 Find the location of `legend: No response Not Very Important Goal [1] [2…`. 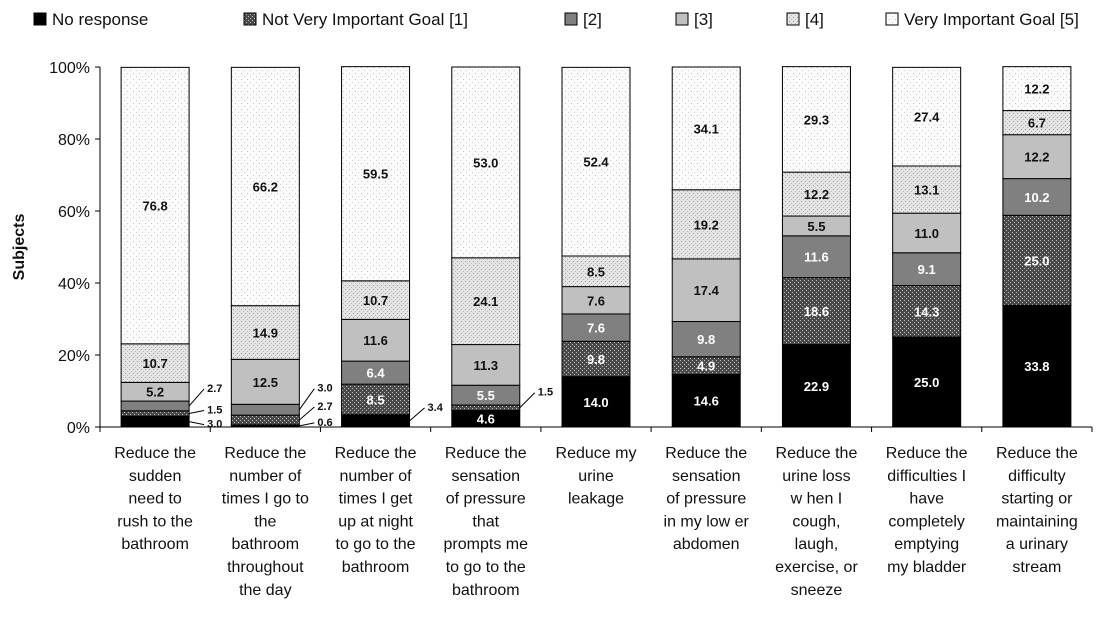

legend: No response Not Very Important Goal [1] [2… is located at coordinates (556, 19).